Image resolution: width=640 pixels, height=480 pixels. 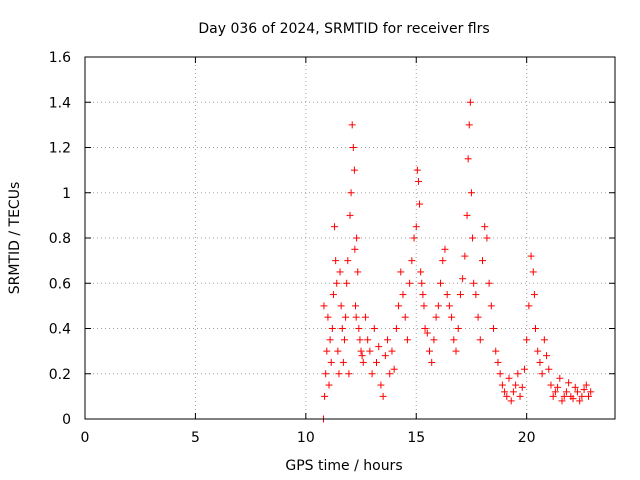 I want to click on y-tick-label: 0.8, so click(x=60, y=239).